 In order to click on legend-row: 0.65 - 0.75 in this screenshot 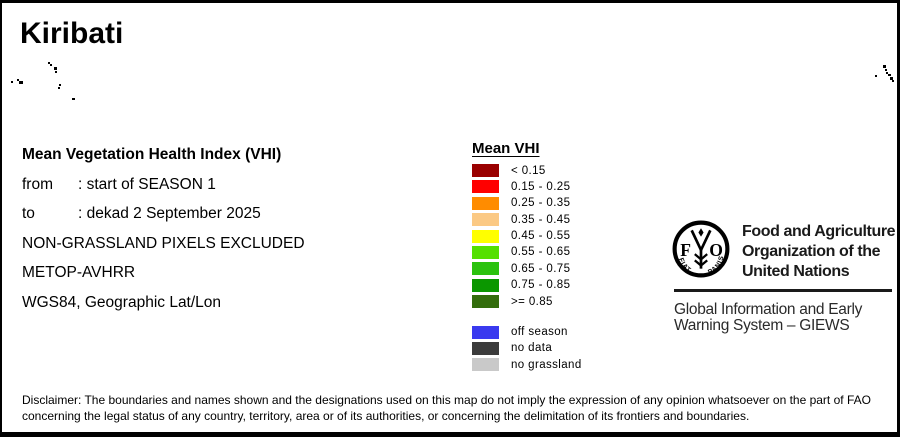, I will do `click(527, 269)`.